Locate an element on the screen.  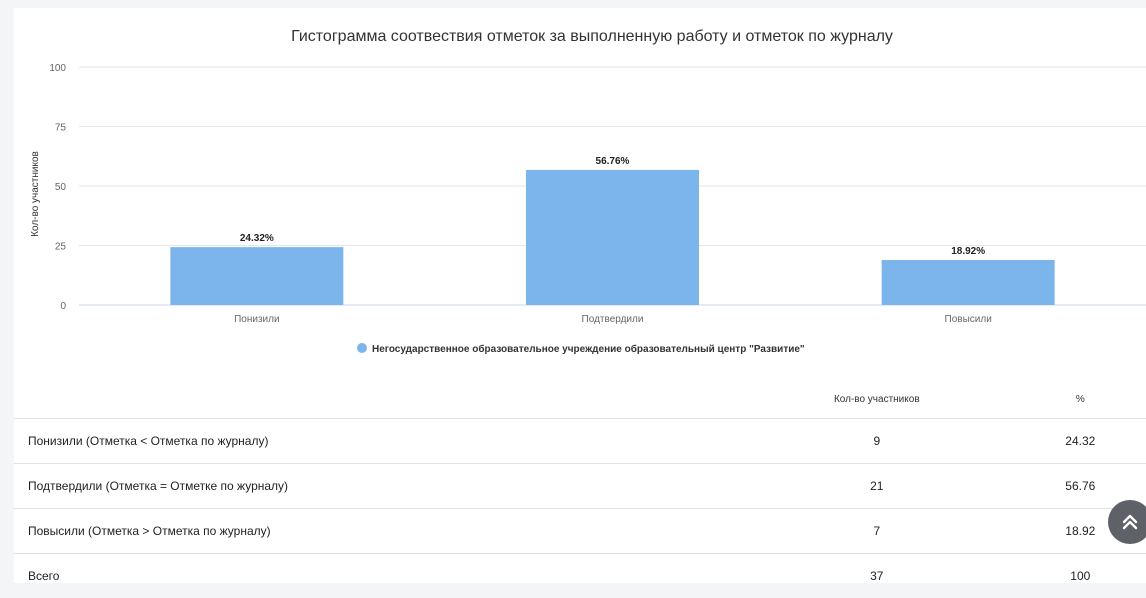
y-tick-label: 75 is located at coordinates (61, 128).